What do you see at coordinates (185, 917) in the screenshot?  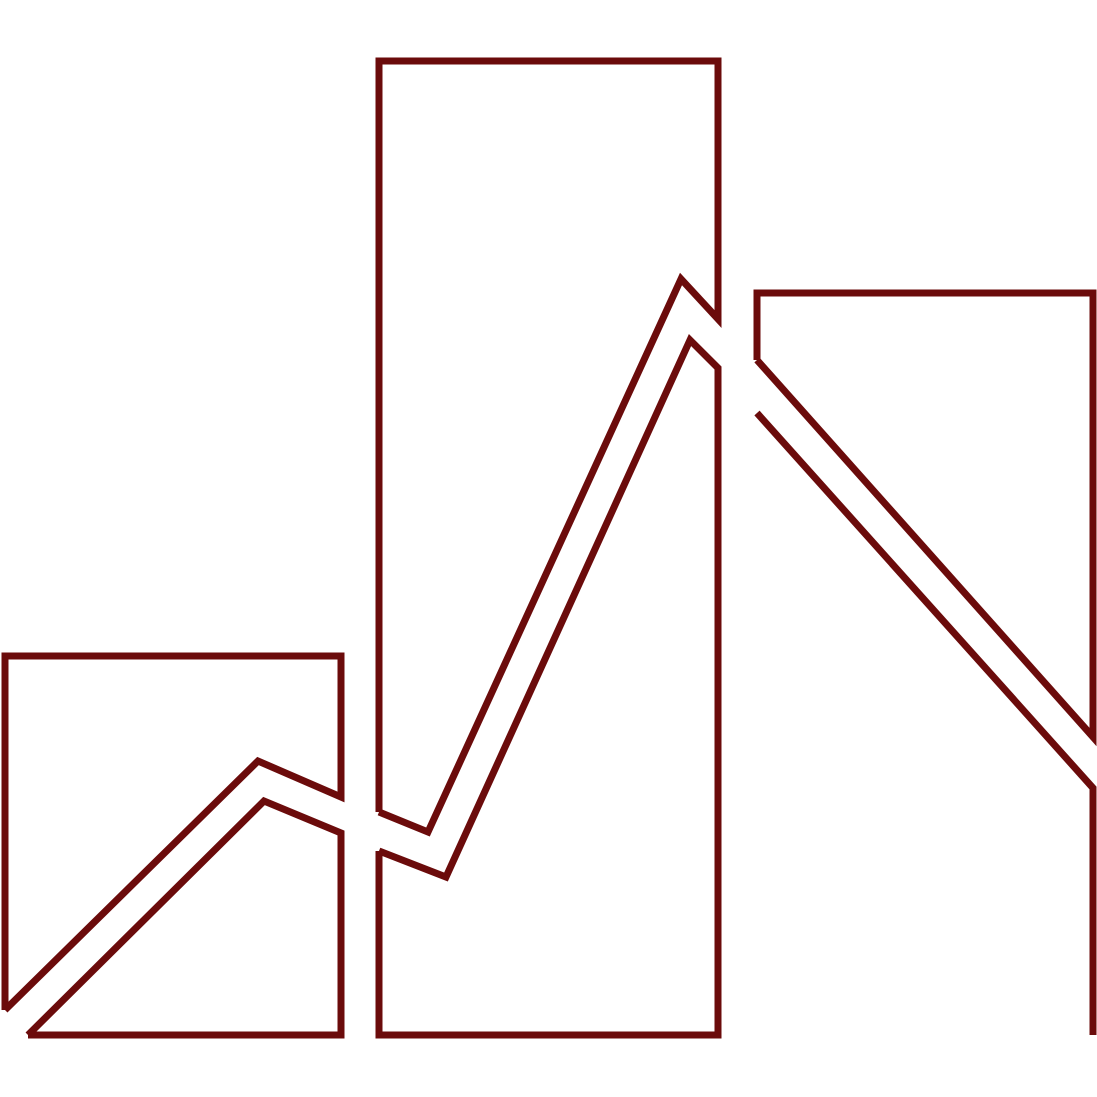 I see `left-bar-lower-outline` at bounding box center [185, 917].